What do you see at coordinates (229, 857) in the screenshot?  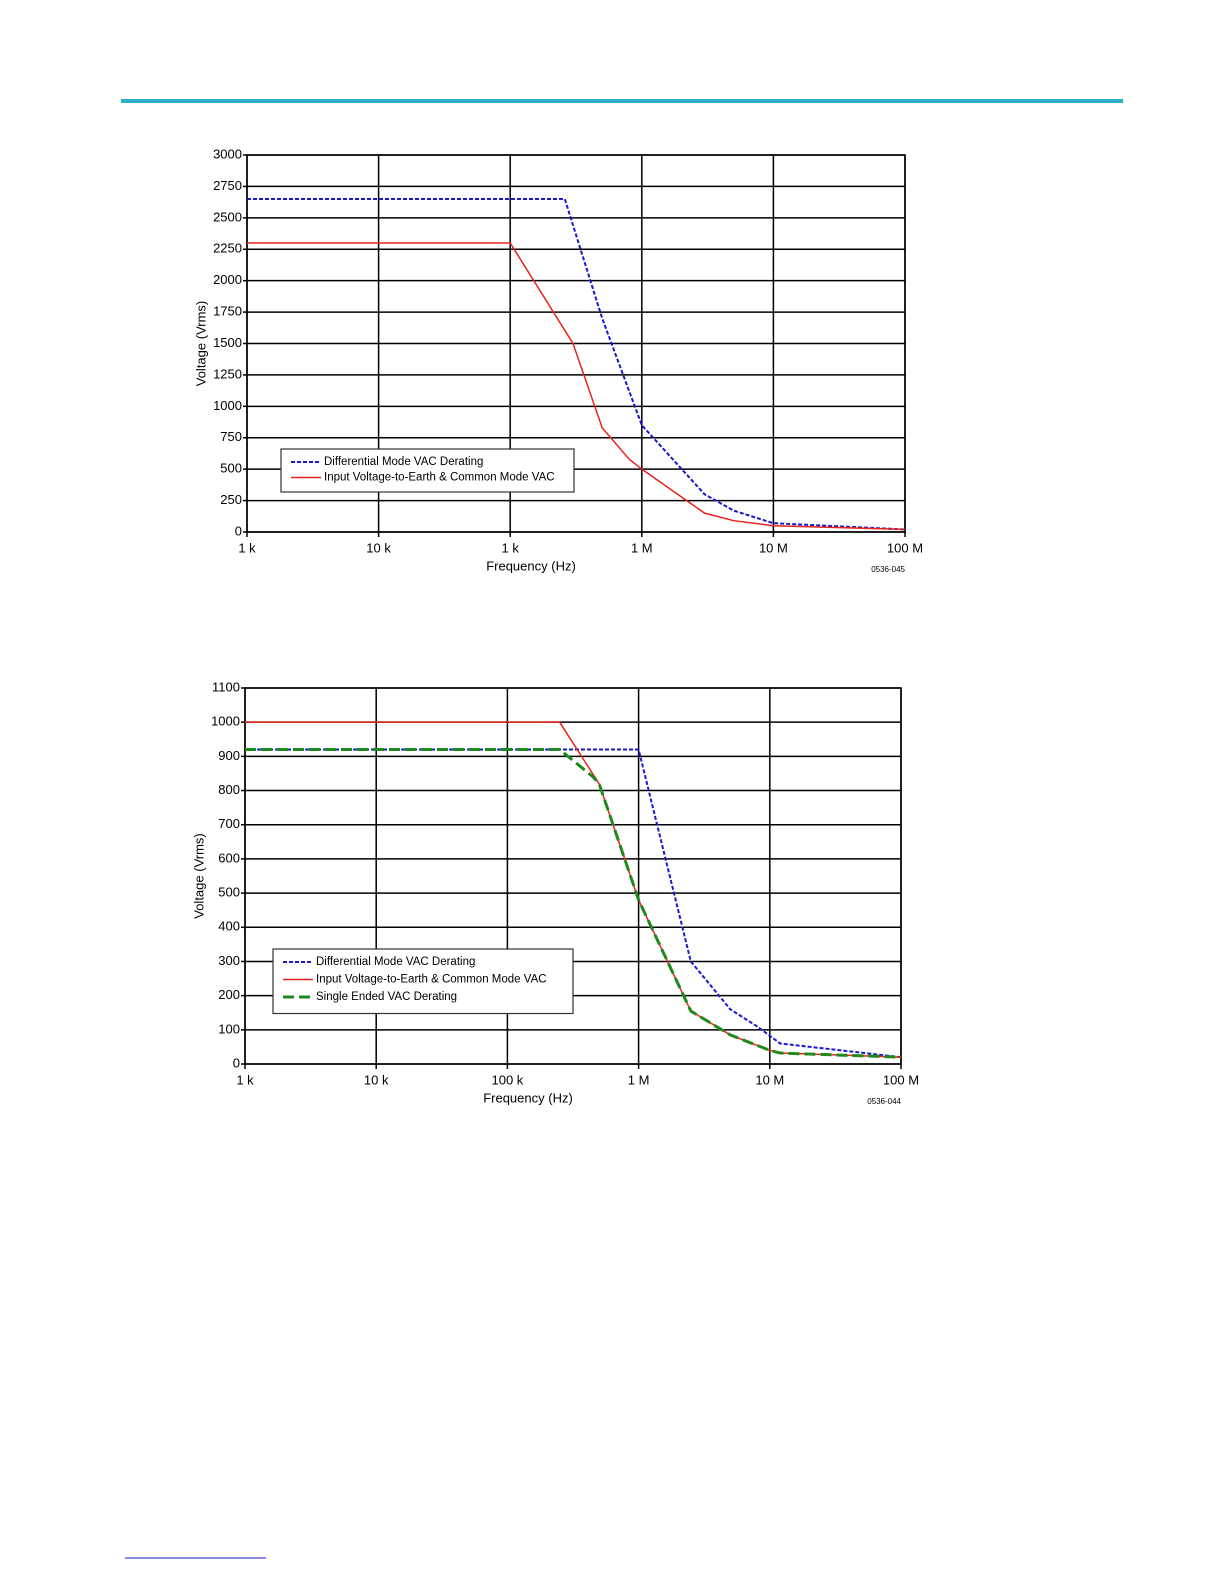 I see `y-tick-label: 600` at bounding box center [229, 857].